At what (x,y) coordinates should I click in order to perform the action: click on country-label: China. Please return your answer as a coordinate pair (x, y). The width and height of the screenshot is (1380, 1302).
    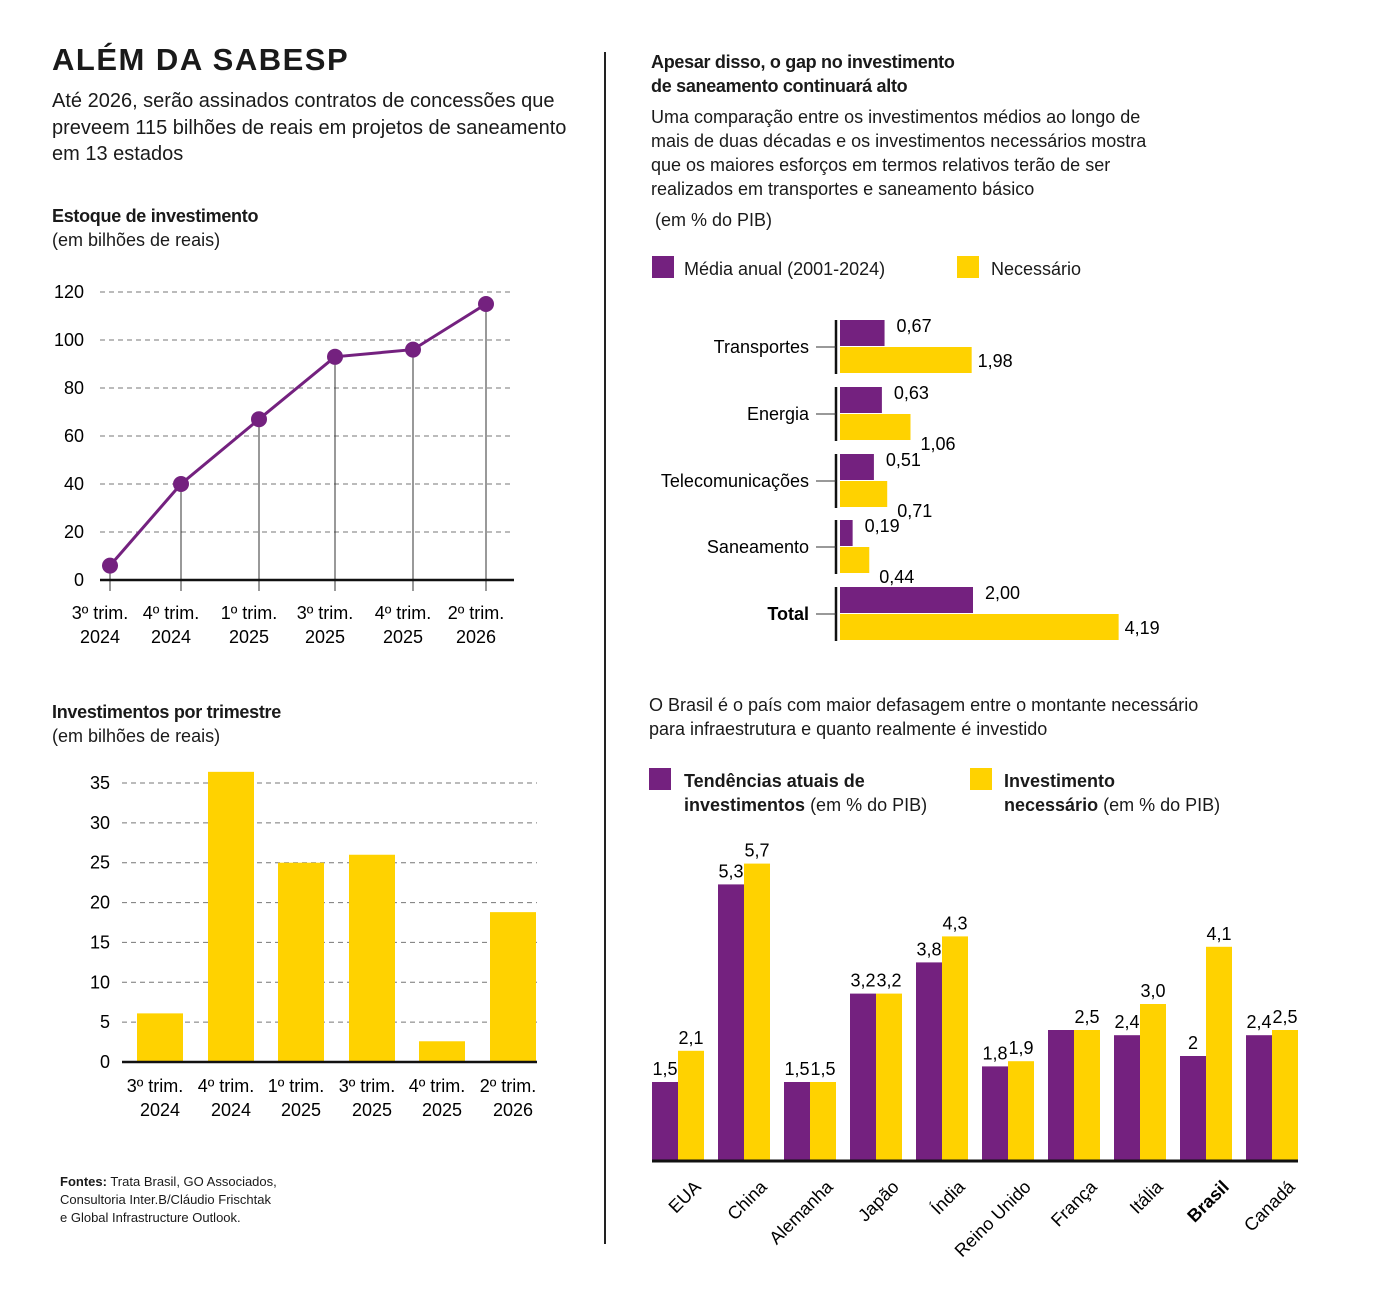
    Looking at the image, I should click on (747, 1200).